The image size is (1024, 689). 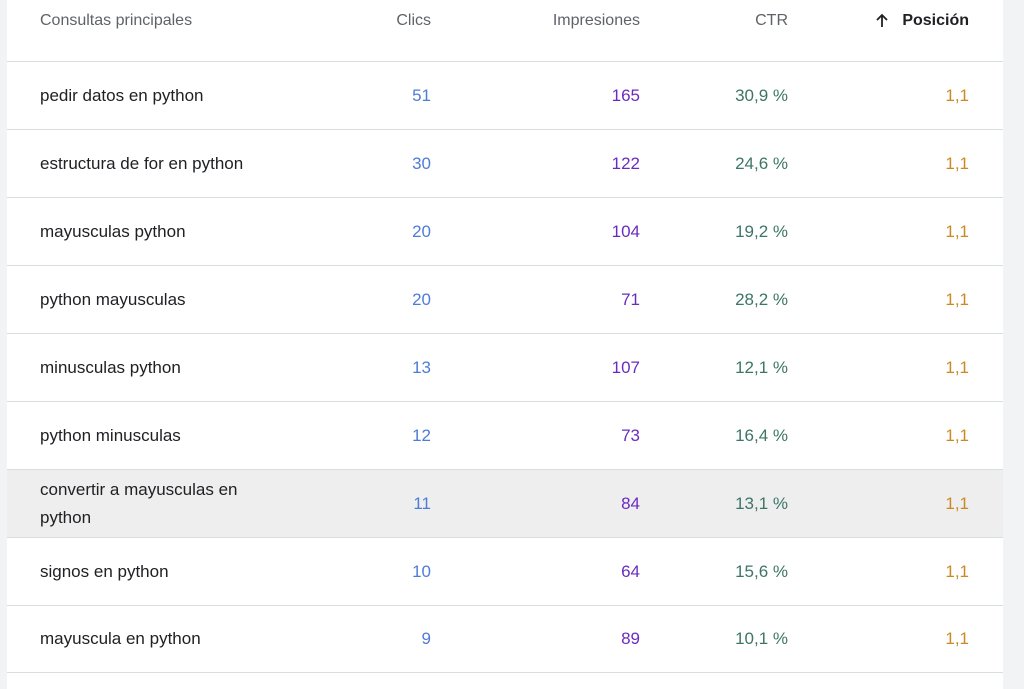 What do you see at coordinates (505, 572) in the screenshot?
I see `table-row: signos en python 10 64 15,6 % 1,1` at bounding box center [505, 572].